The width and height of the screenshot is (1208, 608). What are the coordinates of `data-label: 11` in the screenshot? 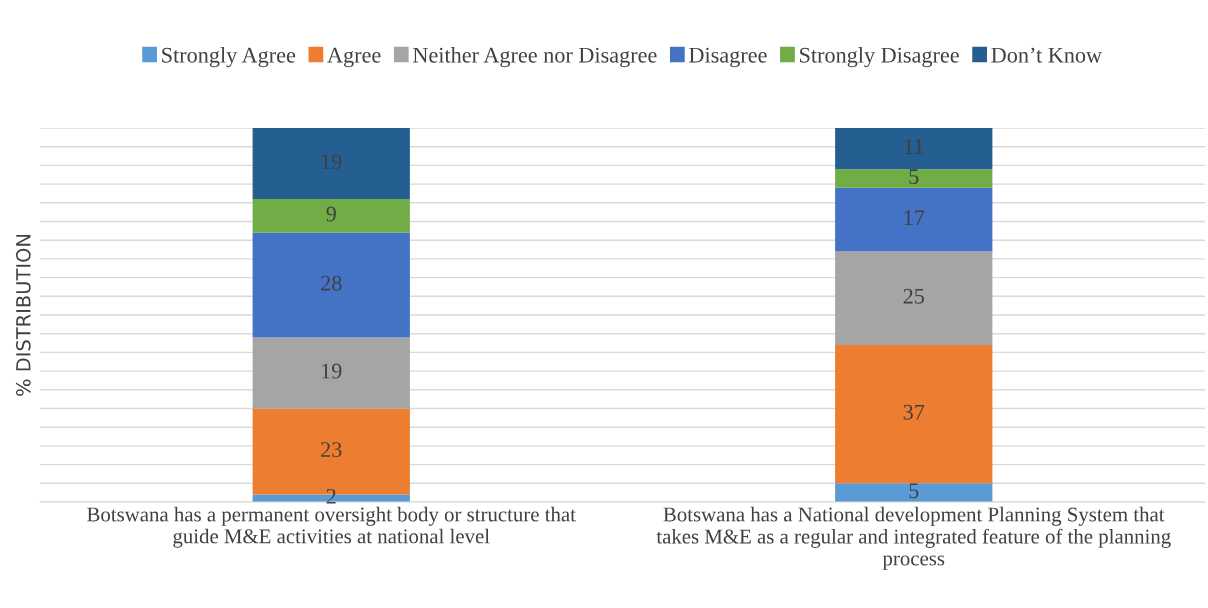 It's located at (914, 146).